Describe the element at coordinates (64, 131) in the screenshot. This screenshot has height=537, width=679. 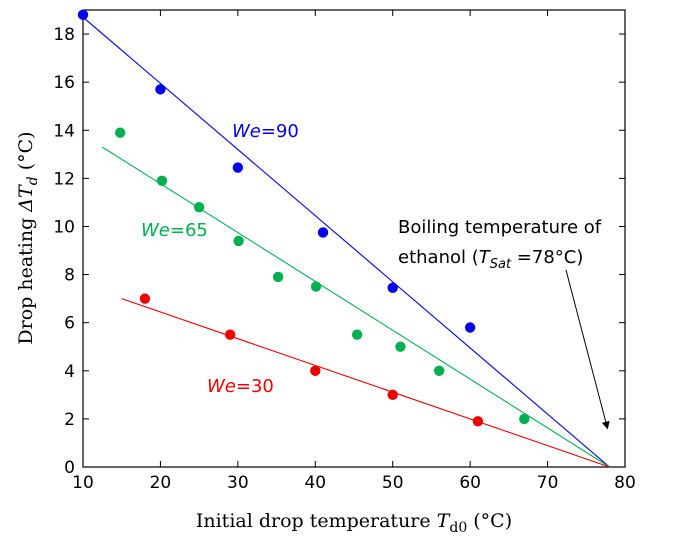
I see `y-tick-label: 14` at that location.